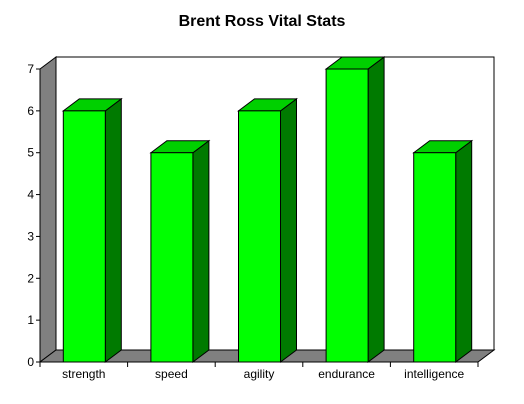 The image size is (524, 404). Describe the element at coordinates (30, 153) in the screenshot. I see `y-tick-label: 5` at that location.